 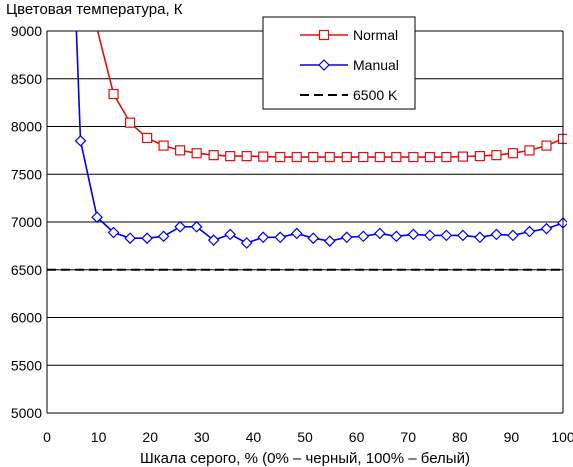 What do you see at coordinates (94, 9) in the screenshot?
I see `chart-title: Цветовая температура, К` at bounding box center [94, 9].